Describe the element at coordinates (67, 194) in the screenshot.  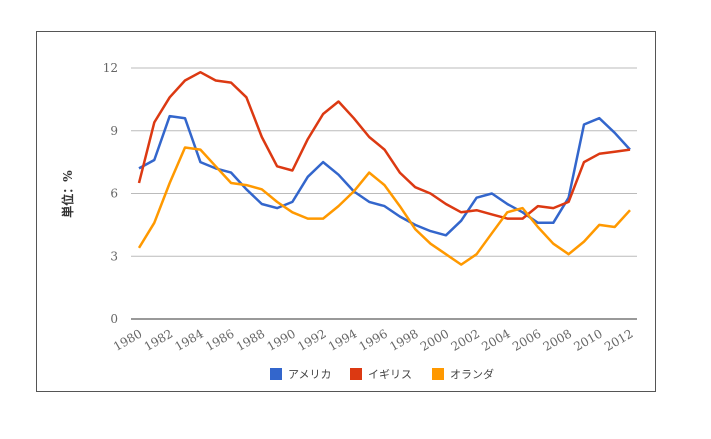
I see `y-axis-label: 単位：%` at that location.